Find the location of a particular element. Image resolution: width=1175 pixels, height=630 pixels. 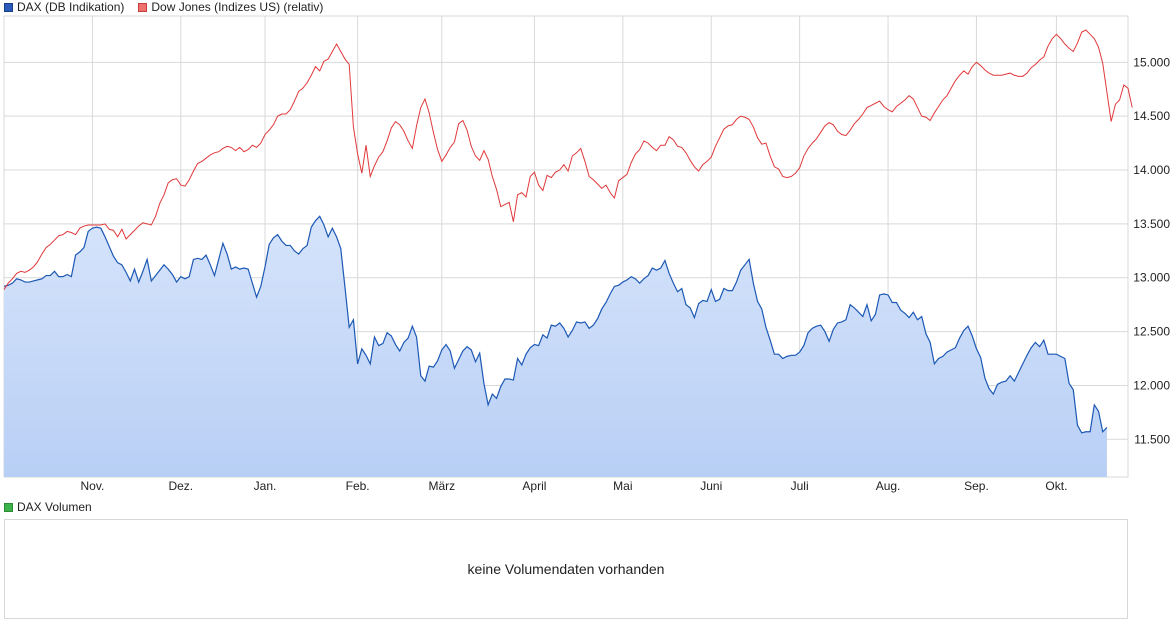

y-tick-label: 13.000 is located at coordinates (1151, 278).